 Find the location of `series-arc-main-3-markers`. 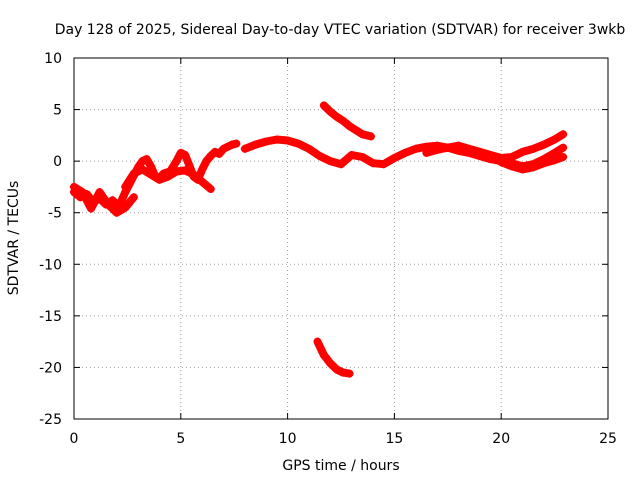

series-arc-main-3-markers is located at coordinates (168, 179).